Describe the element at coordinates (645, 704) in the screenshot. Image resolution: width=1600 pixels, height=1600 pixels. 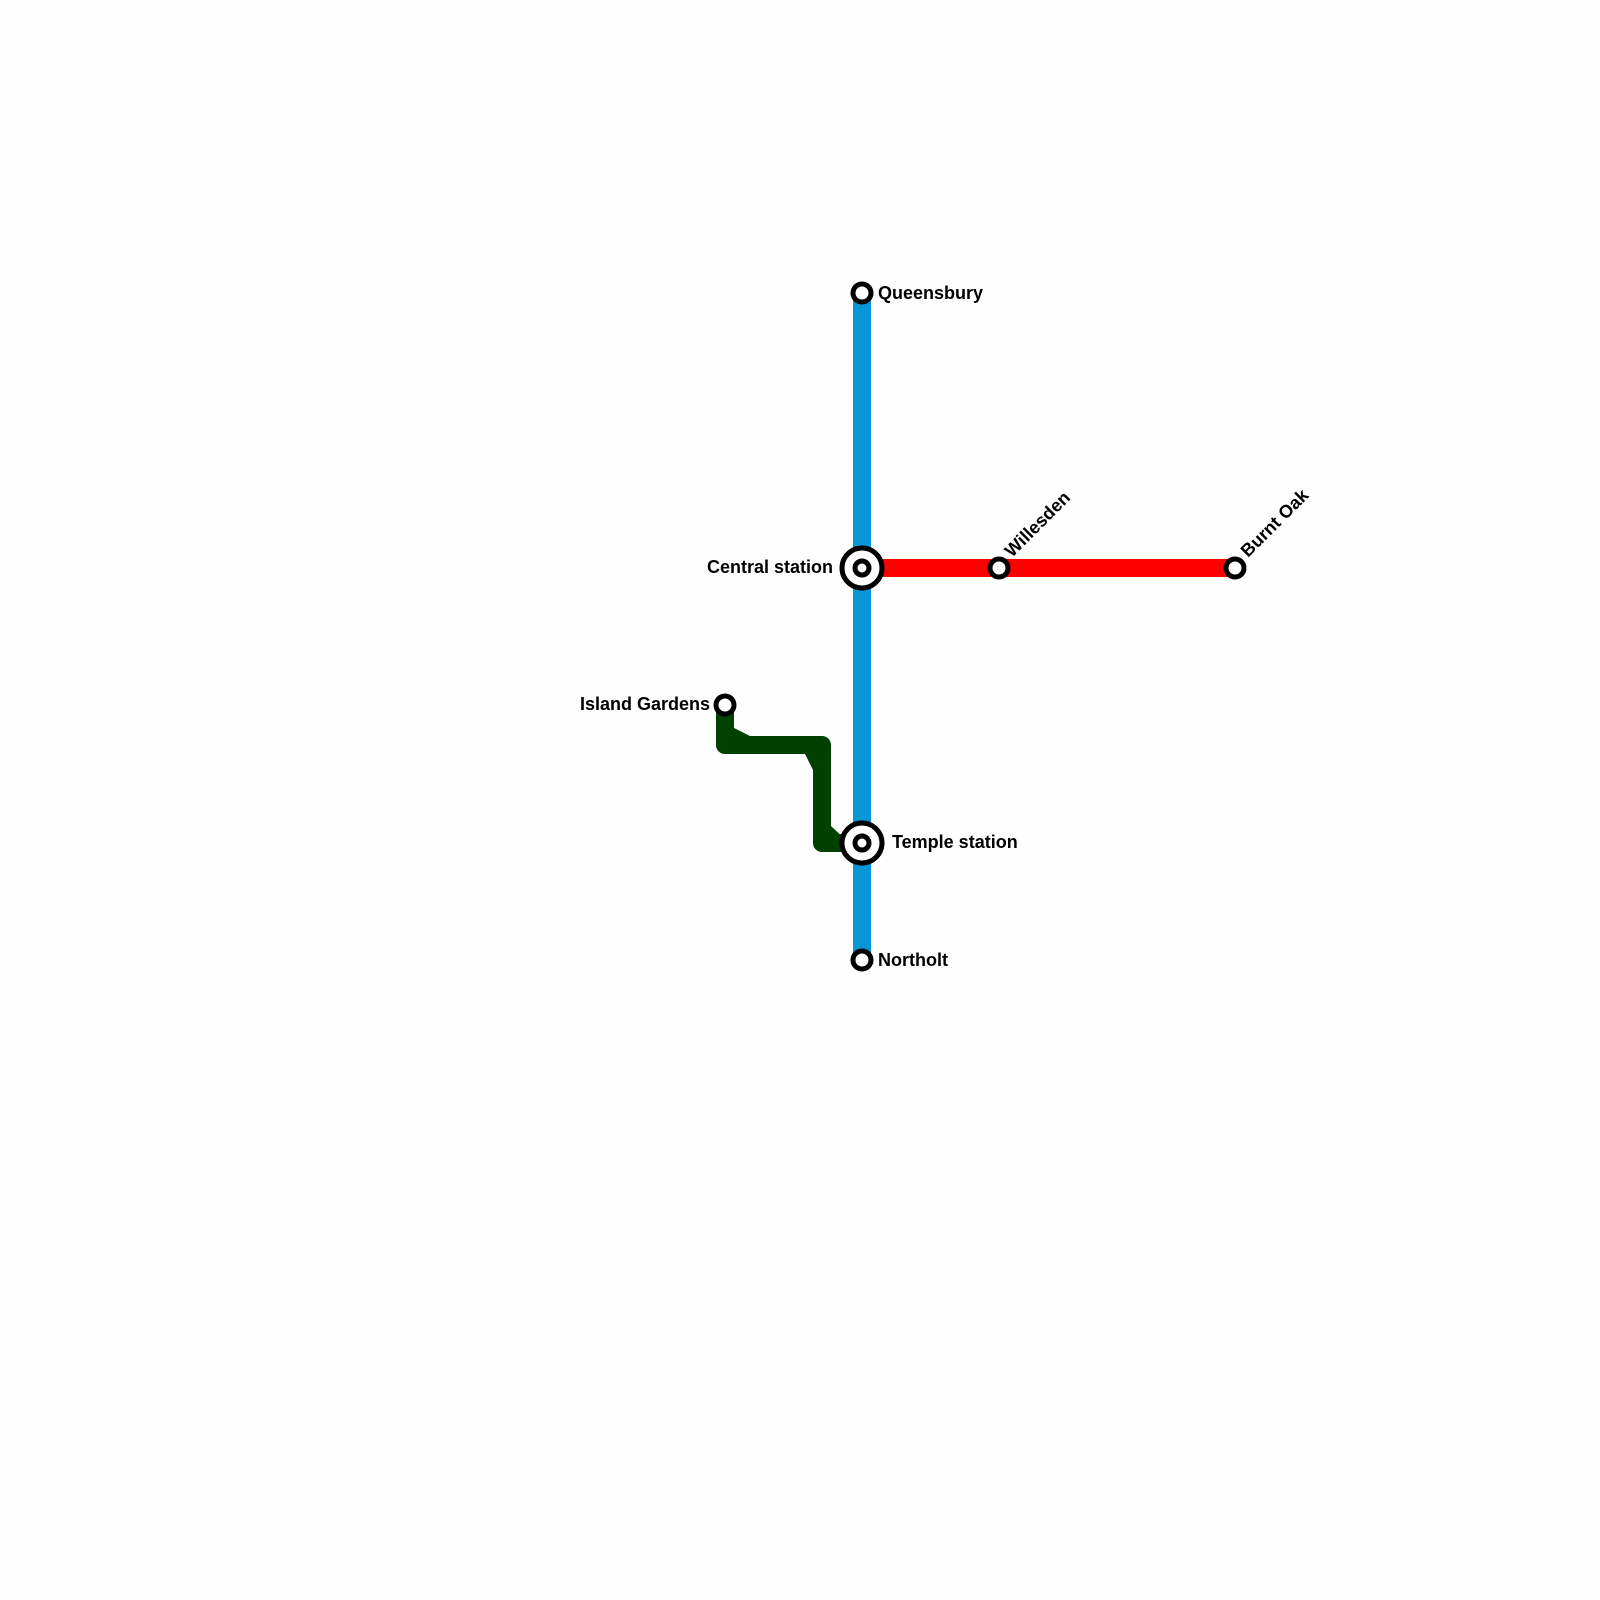
I see `station-label: Island Gardens` at that location.